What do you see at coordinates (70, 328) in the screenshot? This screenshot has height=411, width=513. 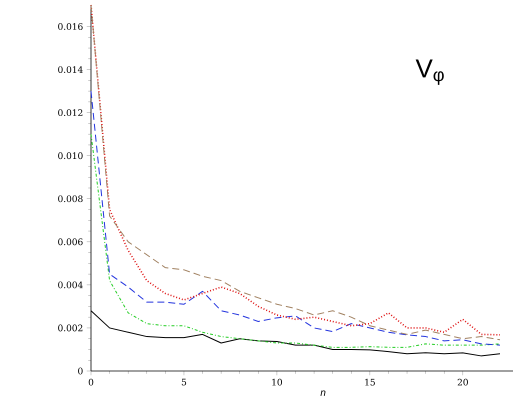 I see `y-tick-label: 0.002` at bounding box center [70, 328].